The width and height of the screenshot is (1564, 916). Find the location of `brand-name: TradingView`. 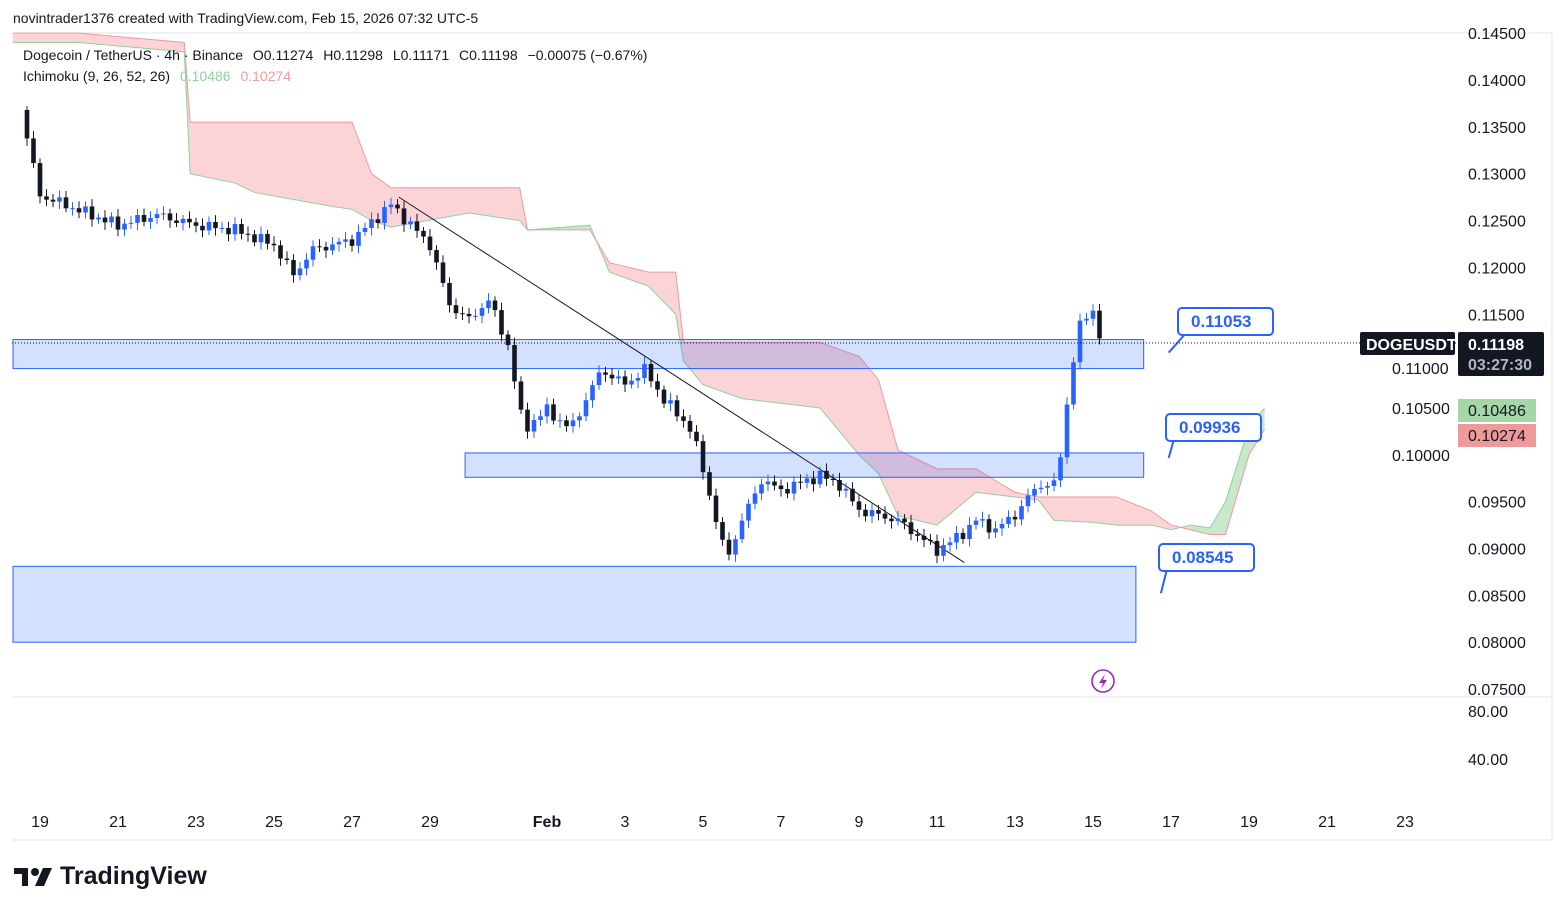

brand-name: TradingView is located at coordinates (133, 876).